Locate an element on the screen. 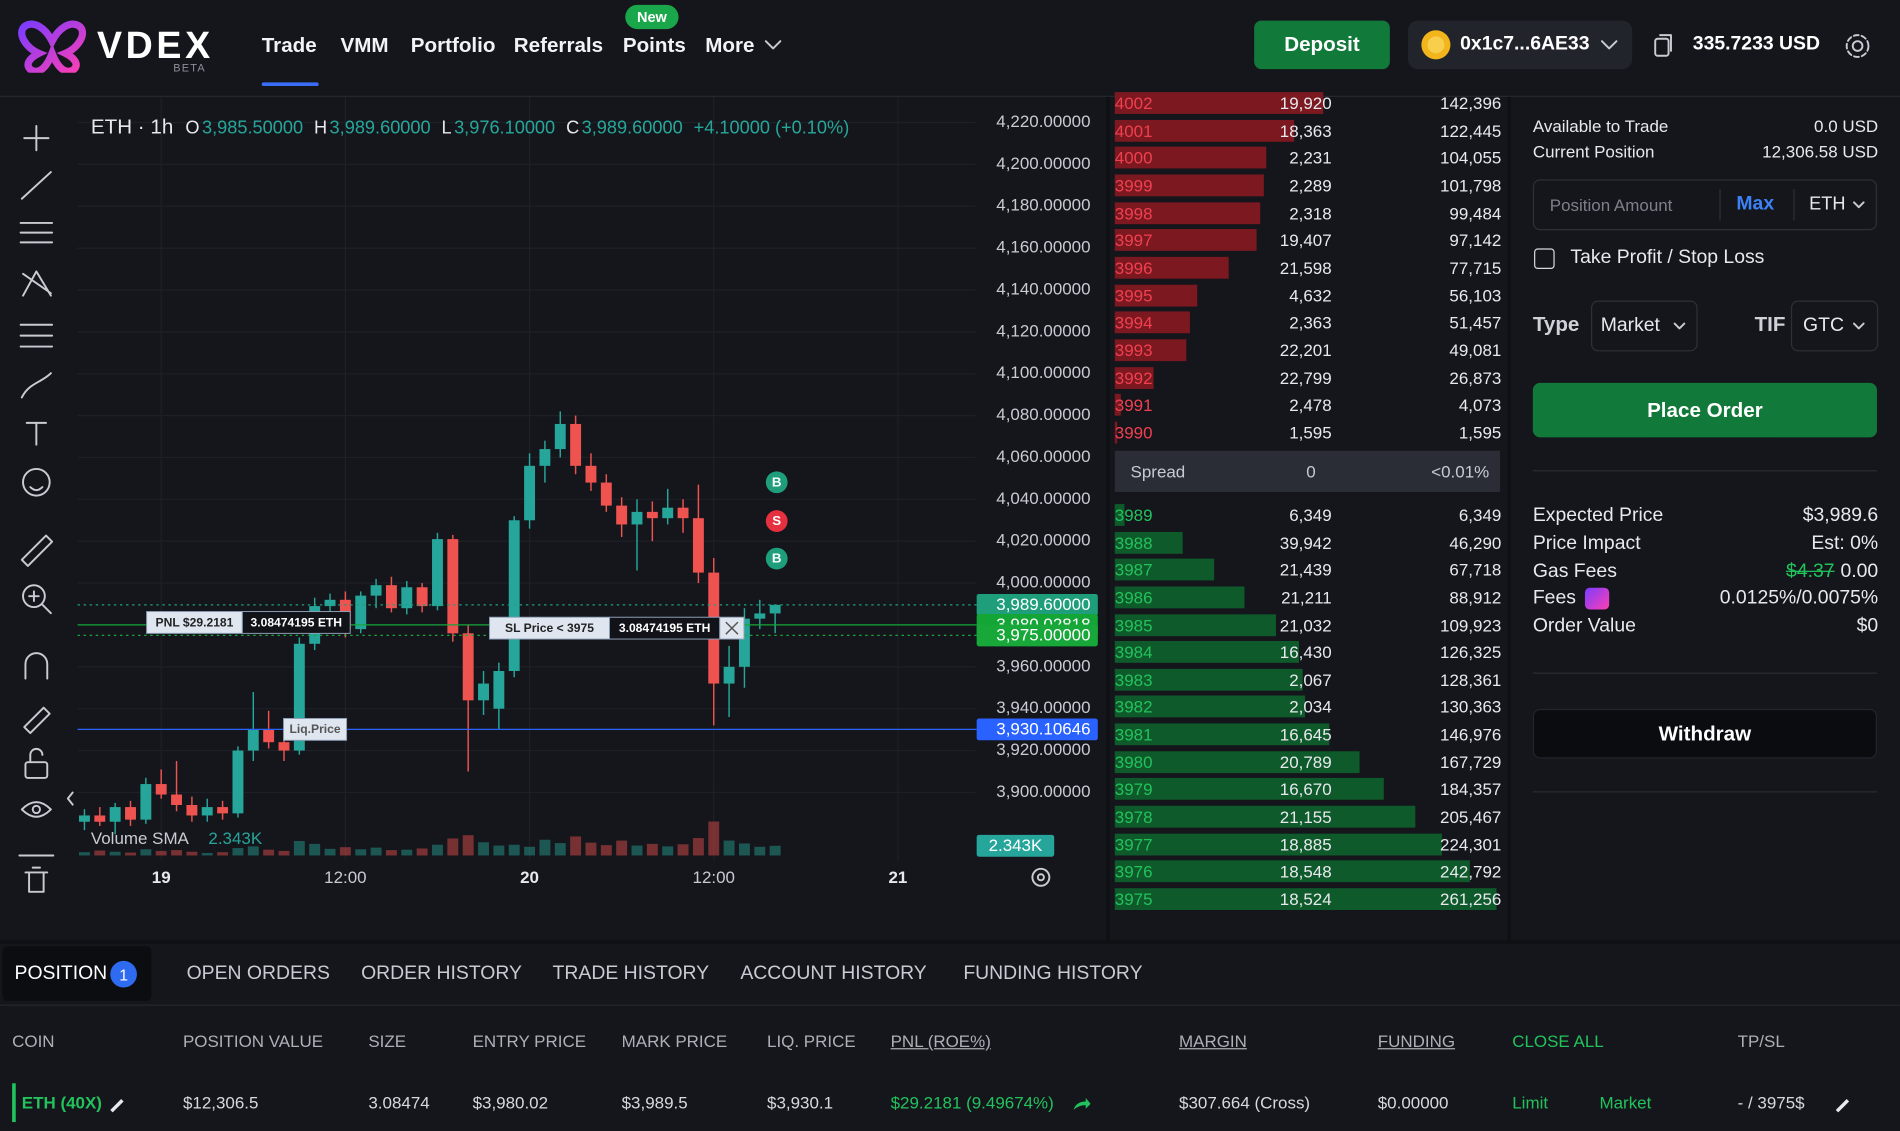  withdraw-button: Withdraw is located at coordinates (1704, 733).